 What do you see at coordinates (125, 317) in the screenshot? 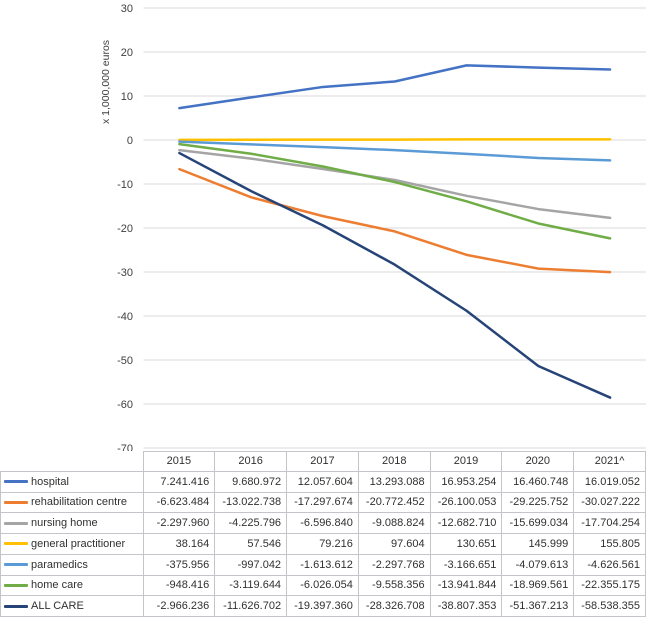
I see `y-tick-label: -40` at bounding box center [125, 317].